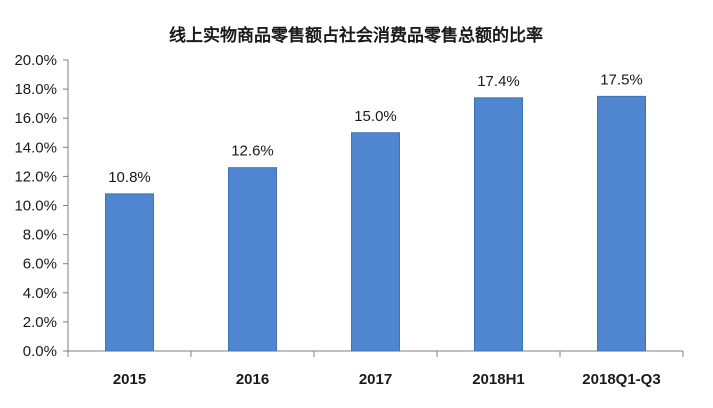 This screenshot has width=713, height=408. Describe the element at coordinates (35, 60) in the screenshot. I see `y-tick-label: 20.0%` at that location.